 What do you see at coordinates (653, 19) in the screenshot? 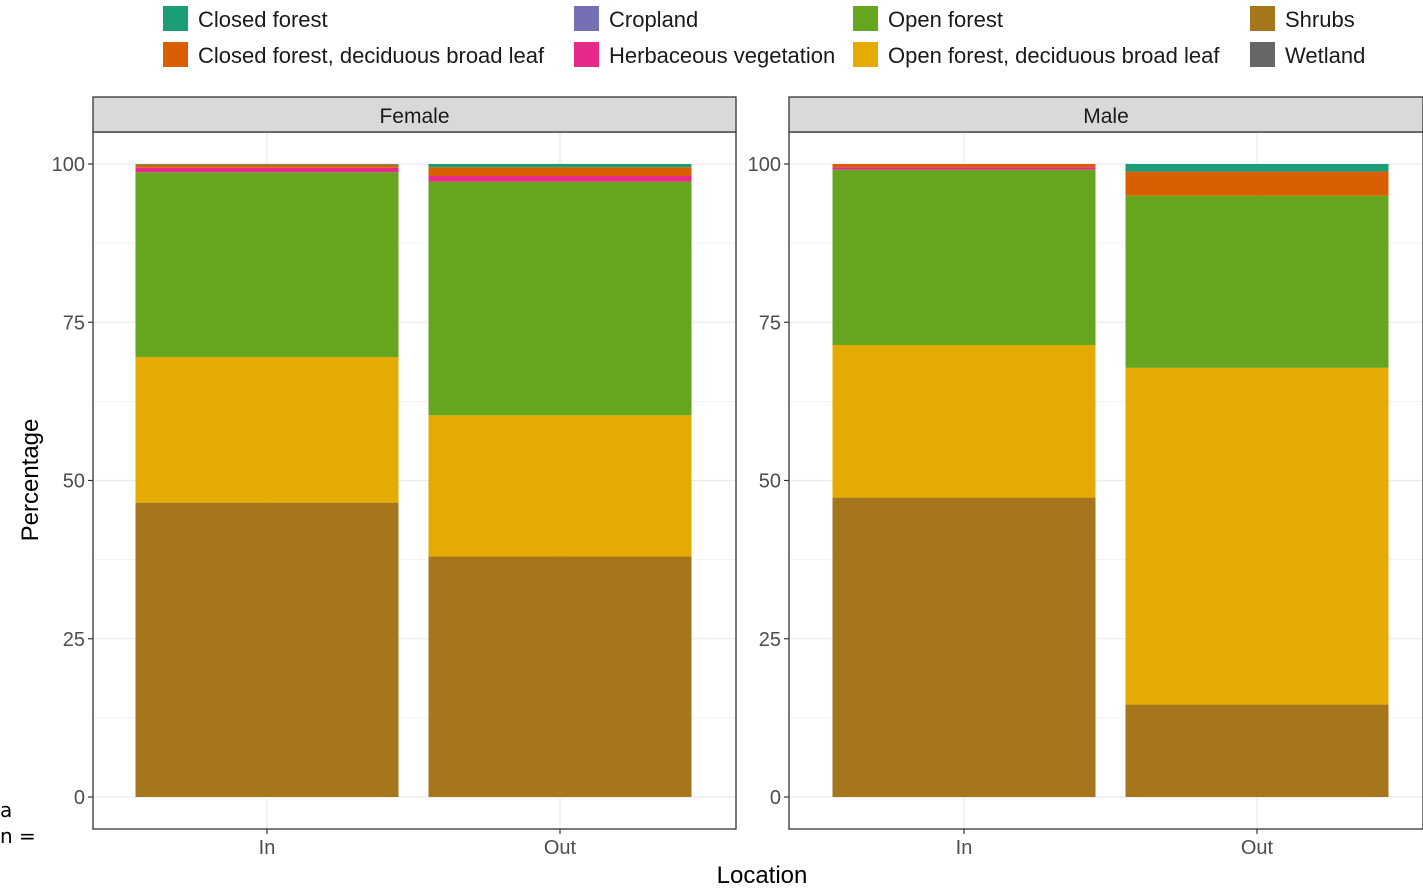
I see `legend-label-cropland: Cropland` at bounding box center [653, 19].